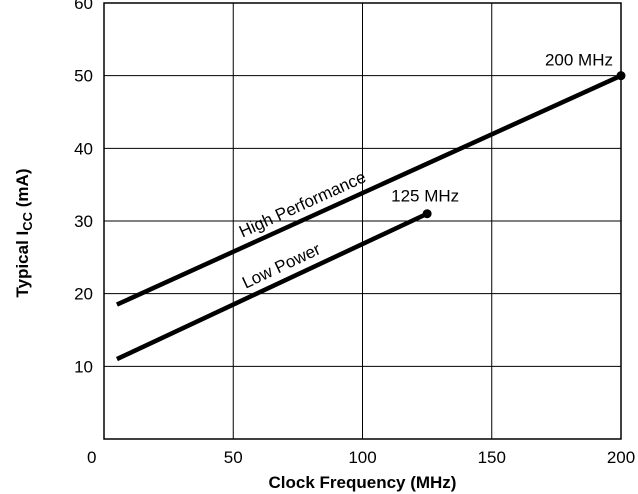  Describe the element at coordinates (83, 366) in the screenshot. I see `y-tick-label: 10` at that location.